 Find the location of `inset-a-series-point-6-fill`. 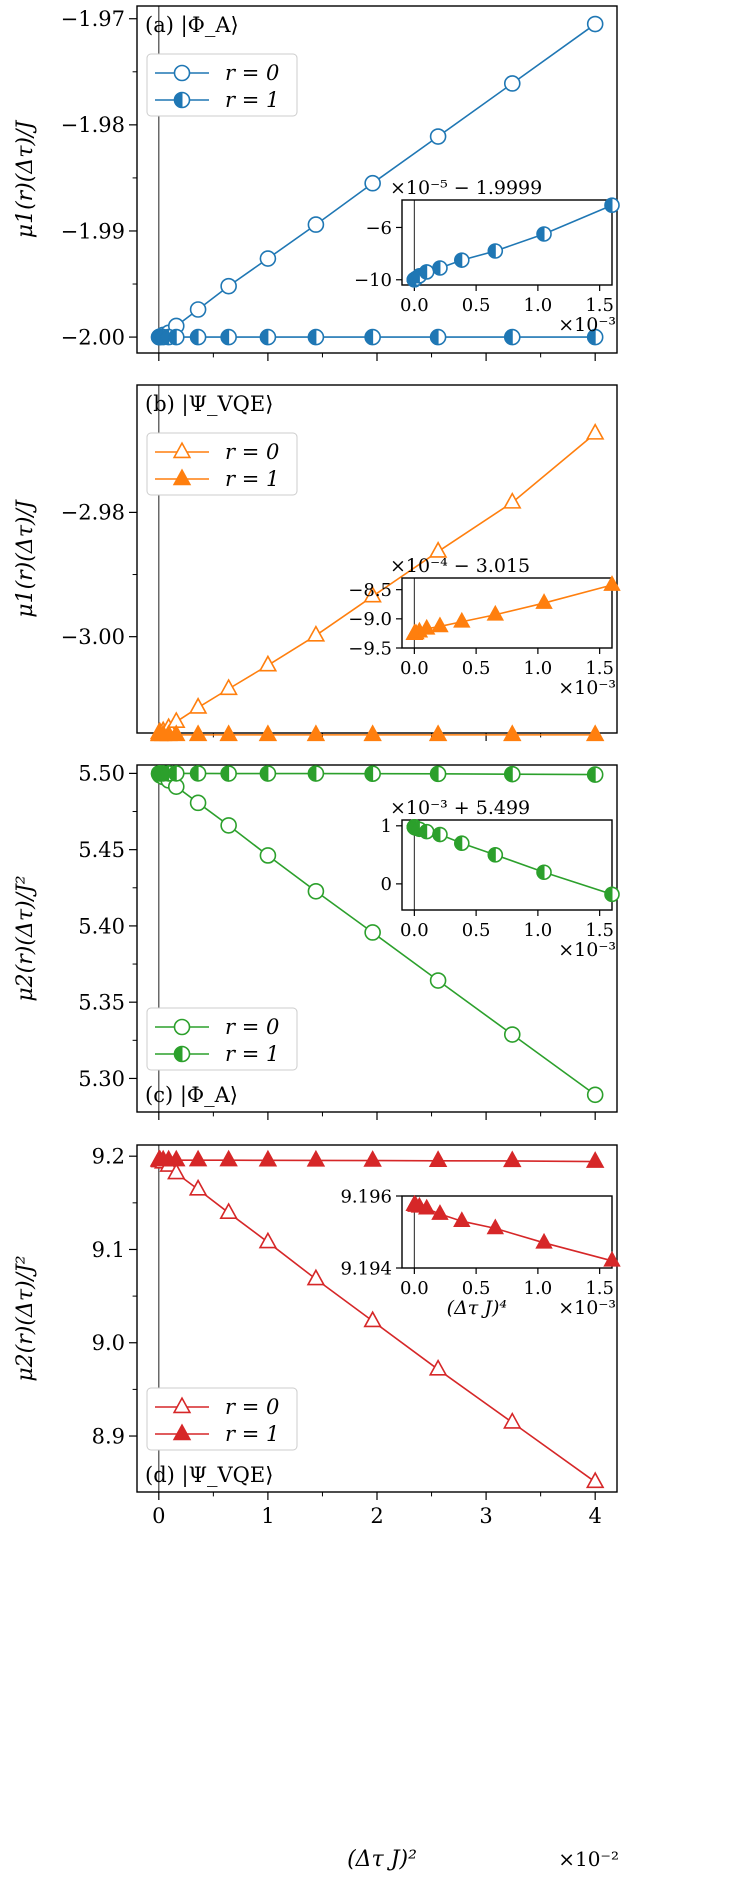

inset-a-series-point-6-fill is located at coordinates (415, 276).